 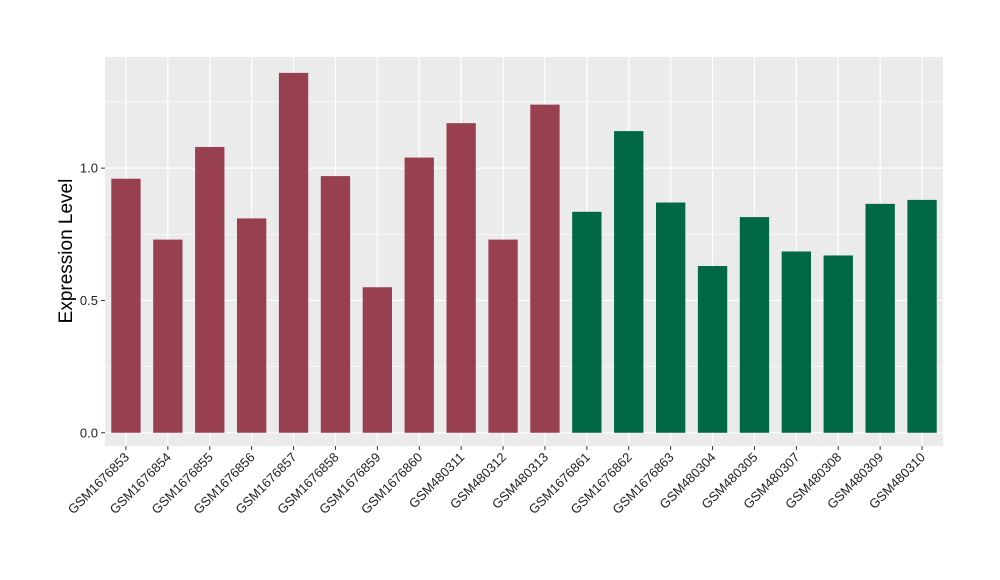 What do you see at coordinates (712, 349) in the screenshot?
I see `bar-gsm480304` at bounding box center [712, 349].